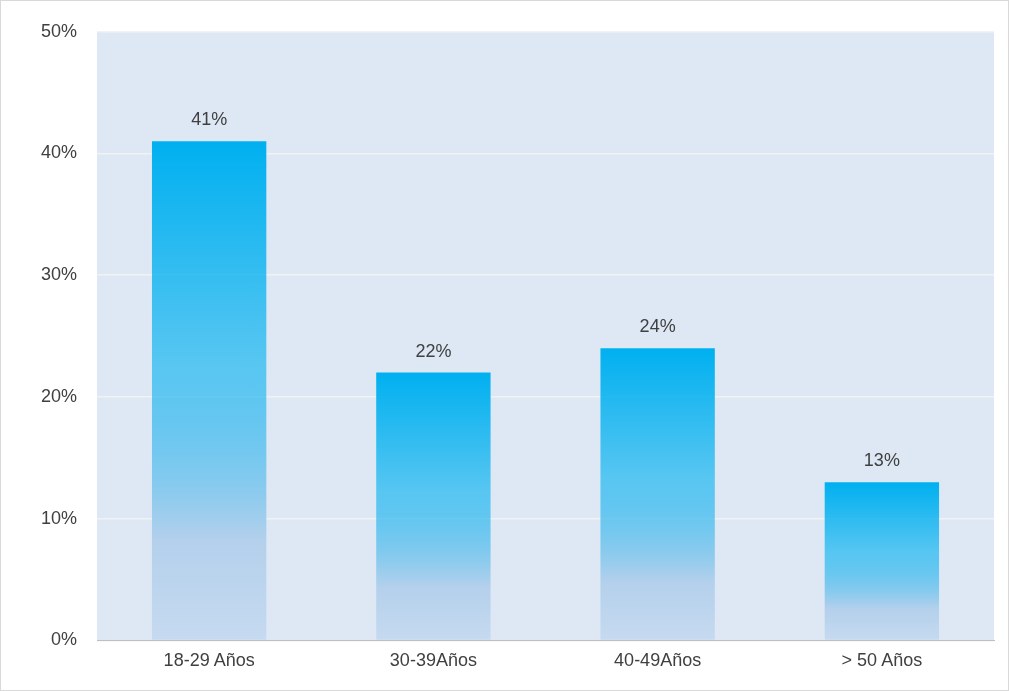  I want to click on x-tick-label: 18-29 Años, so click(209, 660).